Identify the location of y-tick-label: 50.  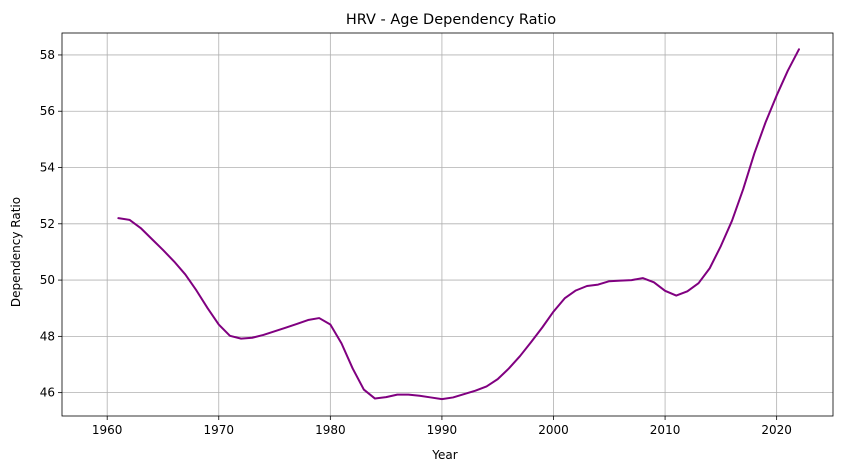
(47, 280).